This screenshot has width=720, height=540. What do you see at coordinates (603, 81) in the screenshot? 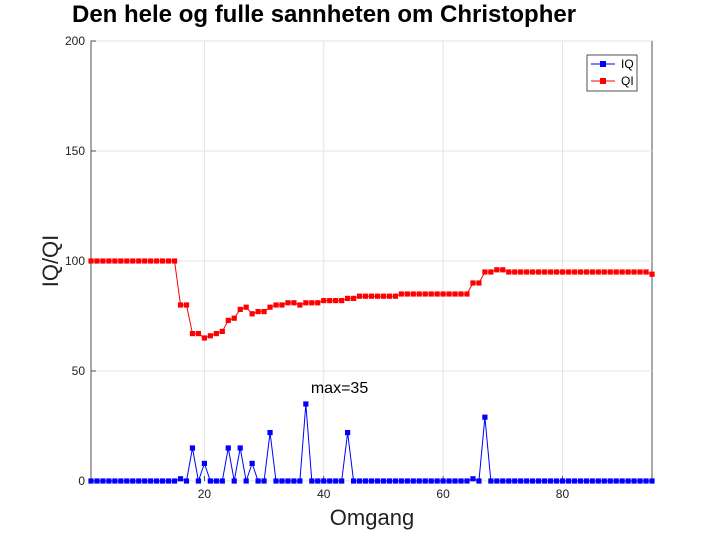
I see `legend-marker-qi` at bounding box center [603, 81].